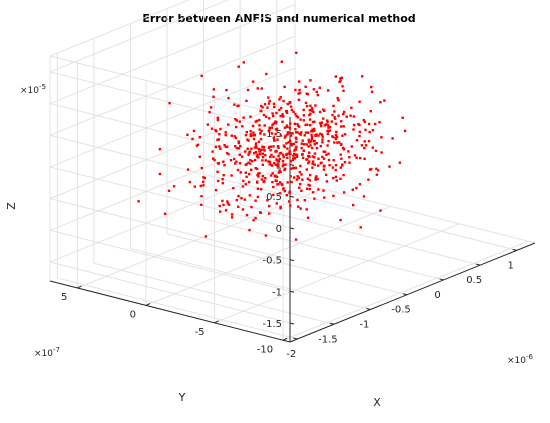 The width and height of the screenshot is (550, 423). I want to click on z-tick-label: -1, so click(277, 292).